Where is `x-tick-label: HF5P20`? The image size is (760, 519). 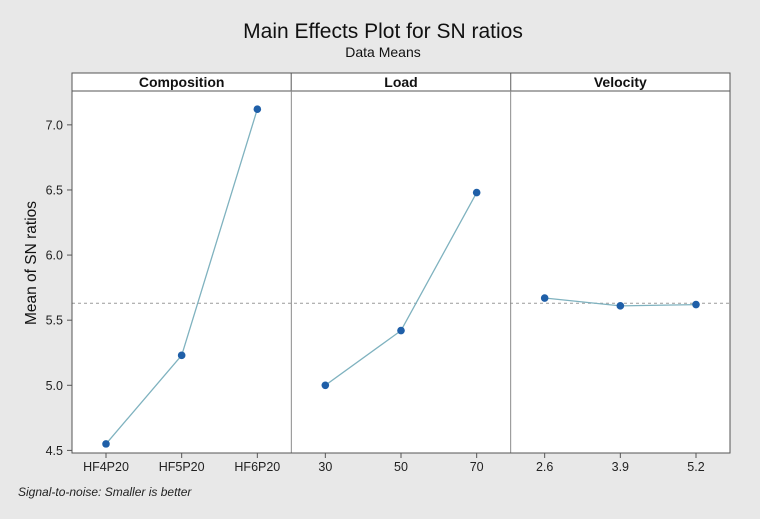 x-tick-label: HF5P20 is located at coordinates (182, 467).